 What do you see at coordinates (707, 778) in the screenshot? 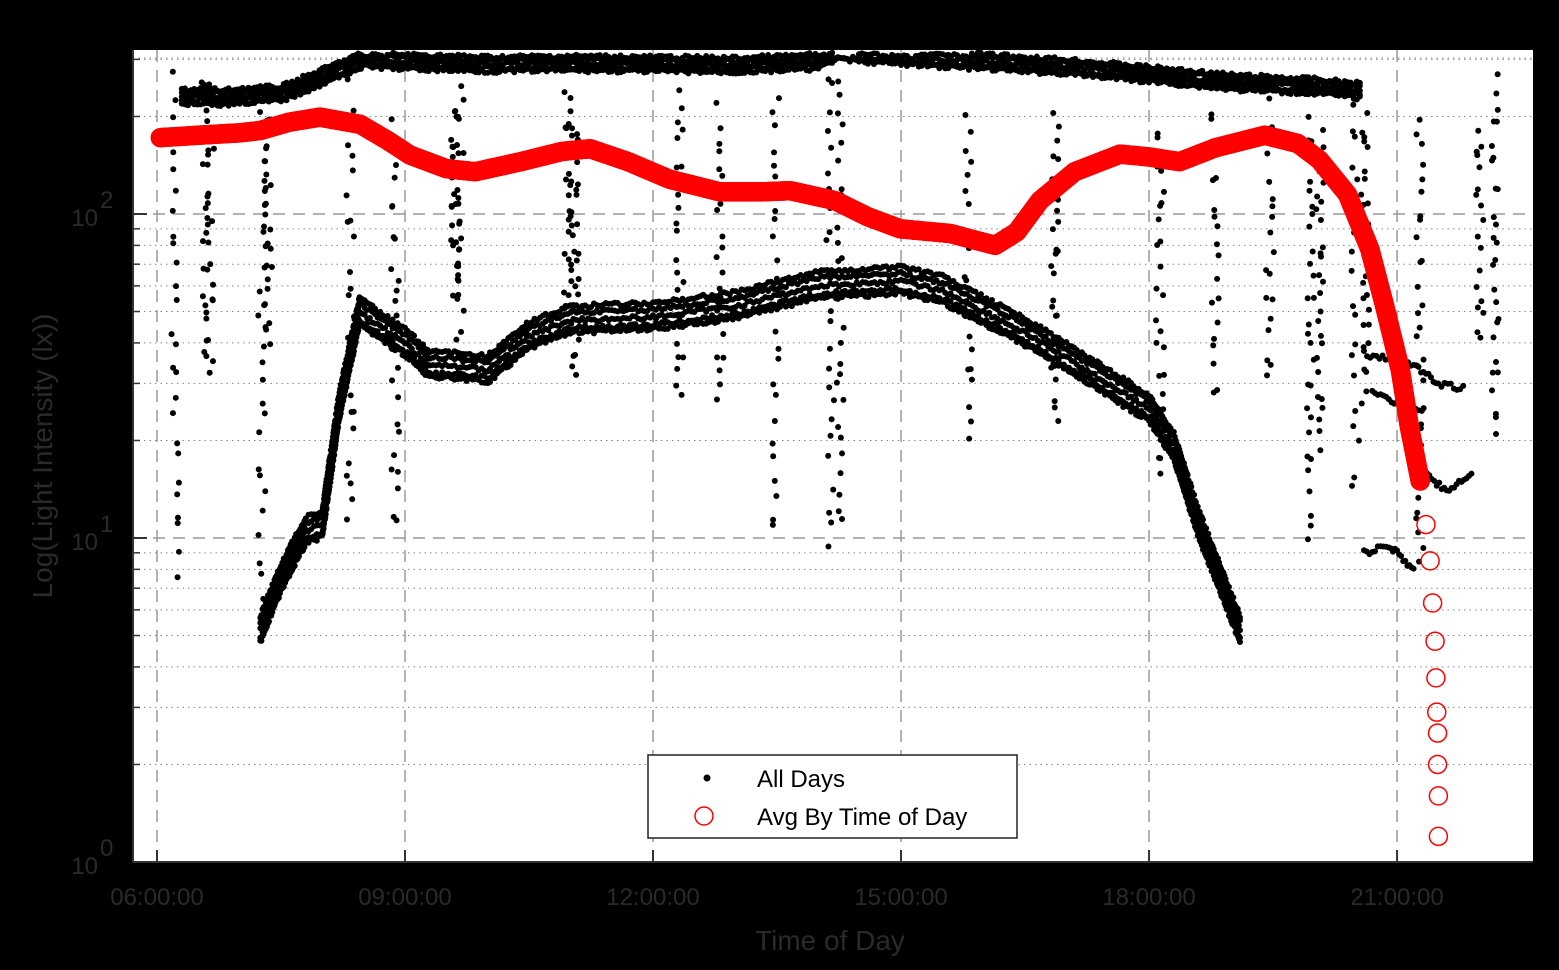
I see `legend-dot-icon` at bounding box center [707, 778].